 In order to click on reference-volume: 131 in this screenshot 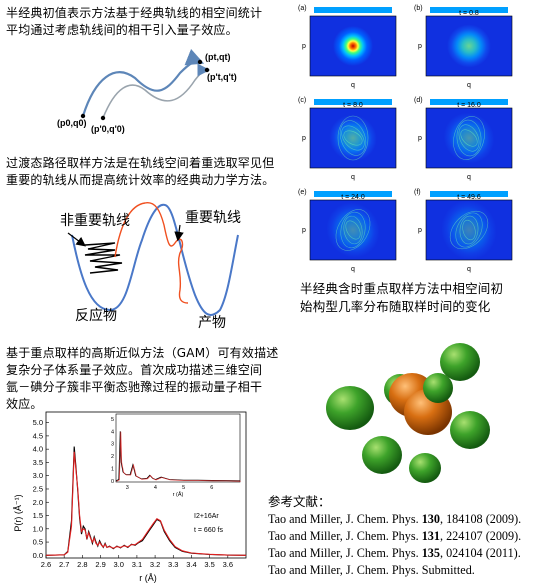, I will do `click(430, 536)`.